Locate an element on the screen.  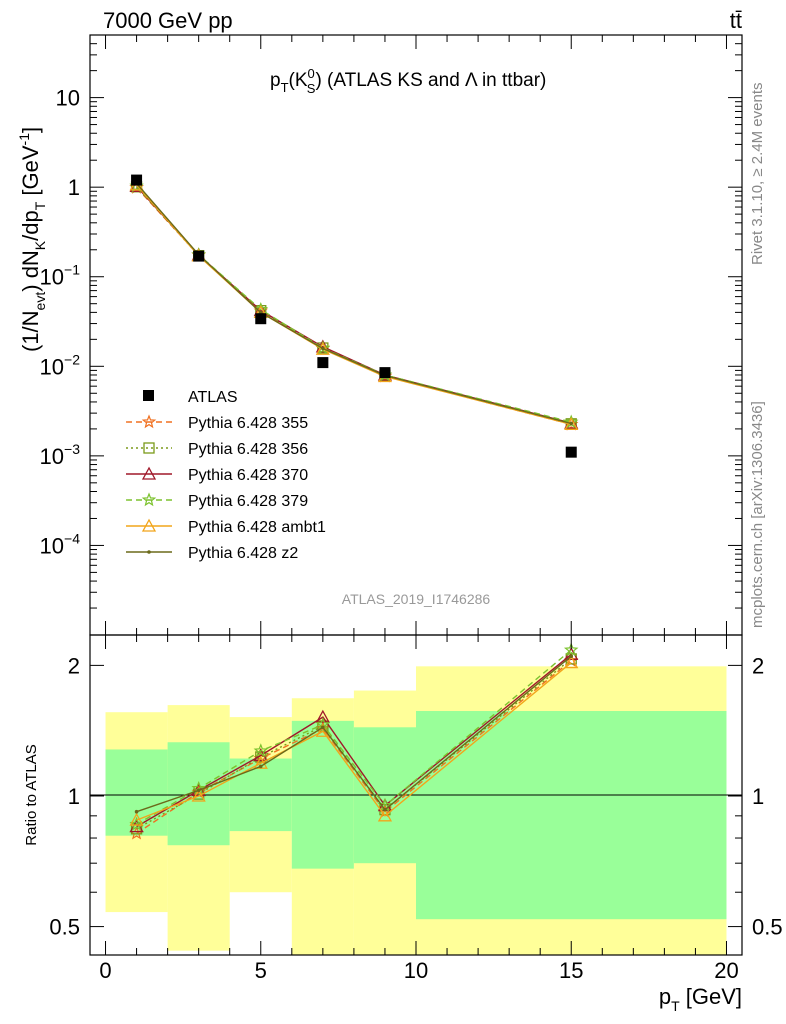
xlabel-p: p is located at coordinates (665, 996).